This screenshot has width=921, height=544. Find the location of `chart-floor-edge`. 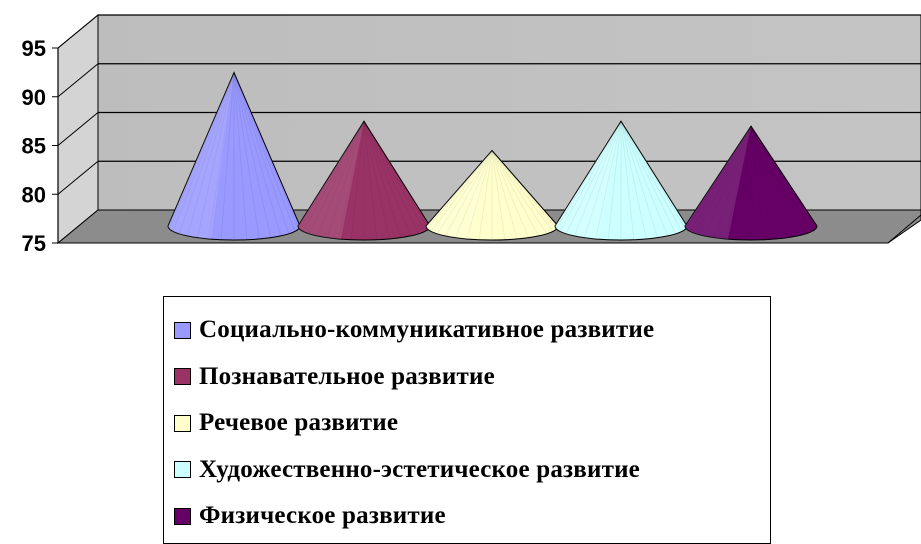

chart-floor-edge is located at coordinates (904, 229).